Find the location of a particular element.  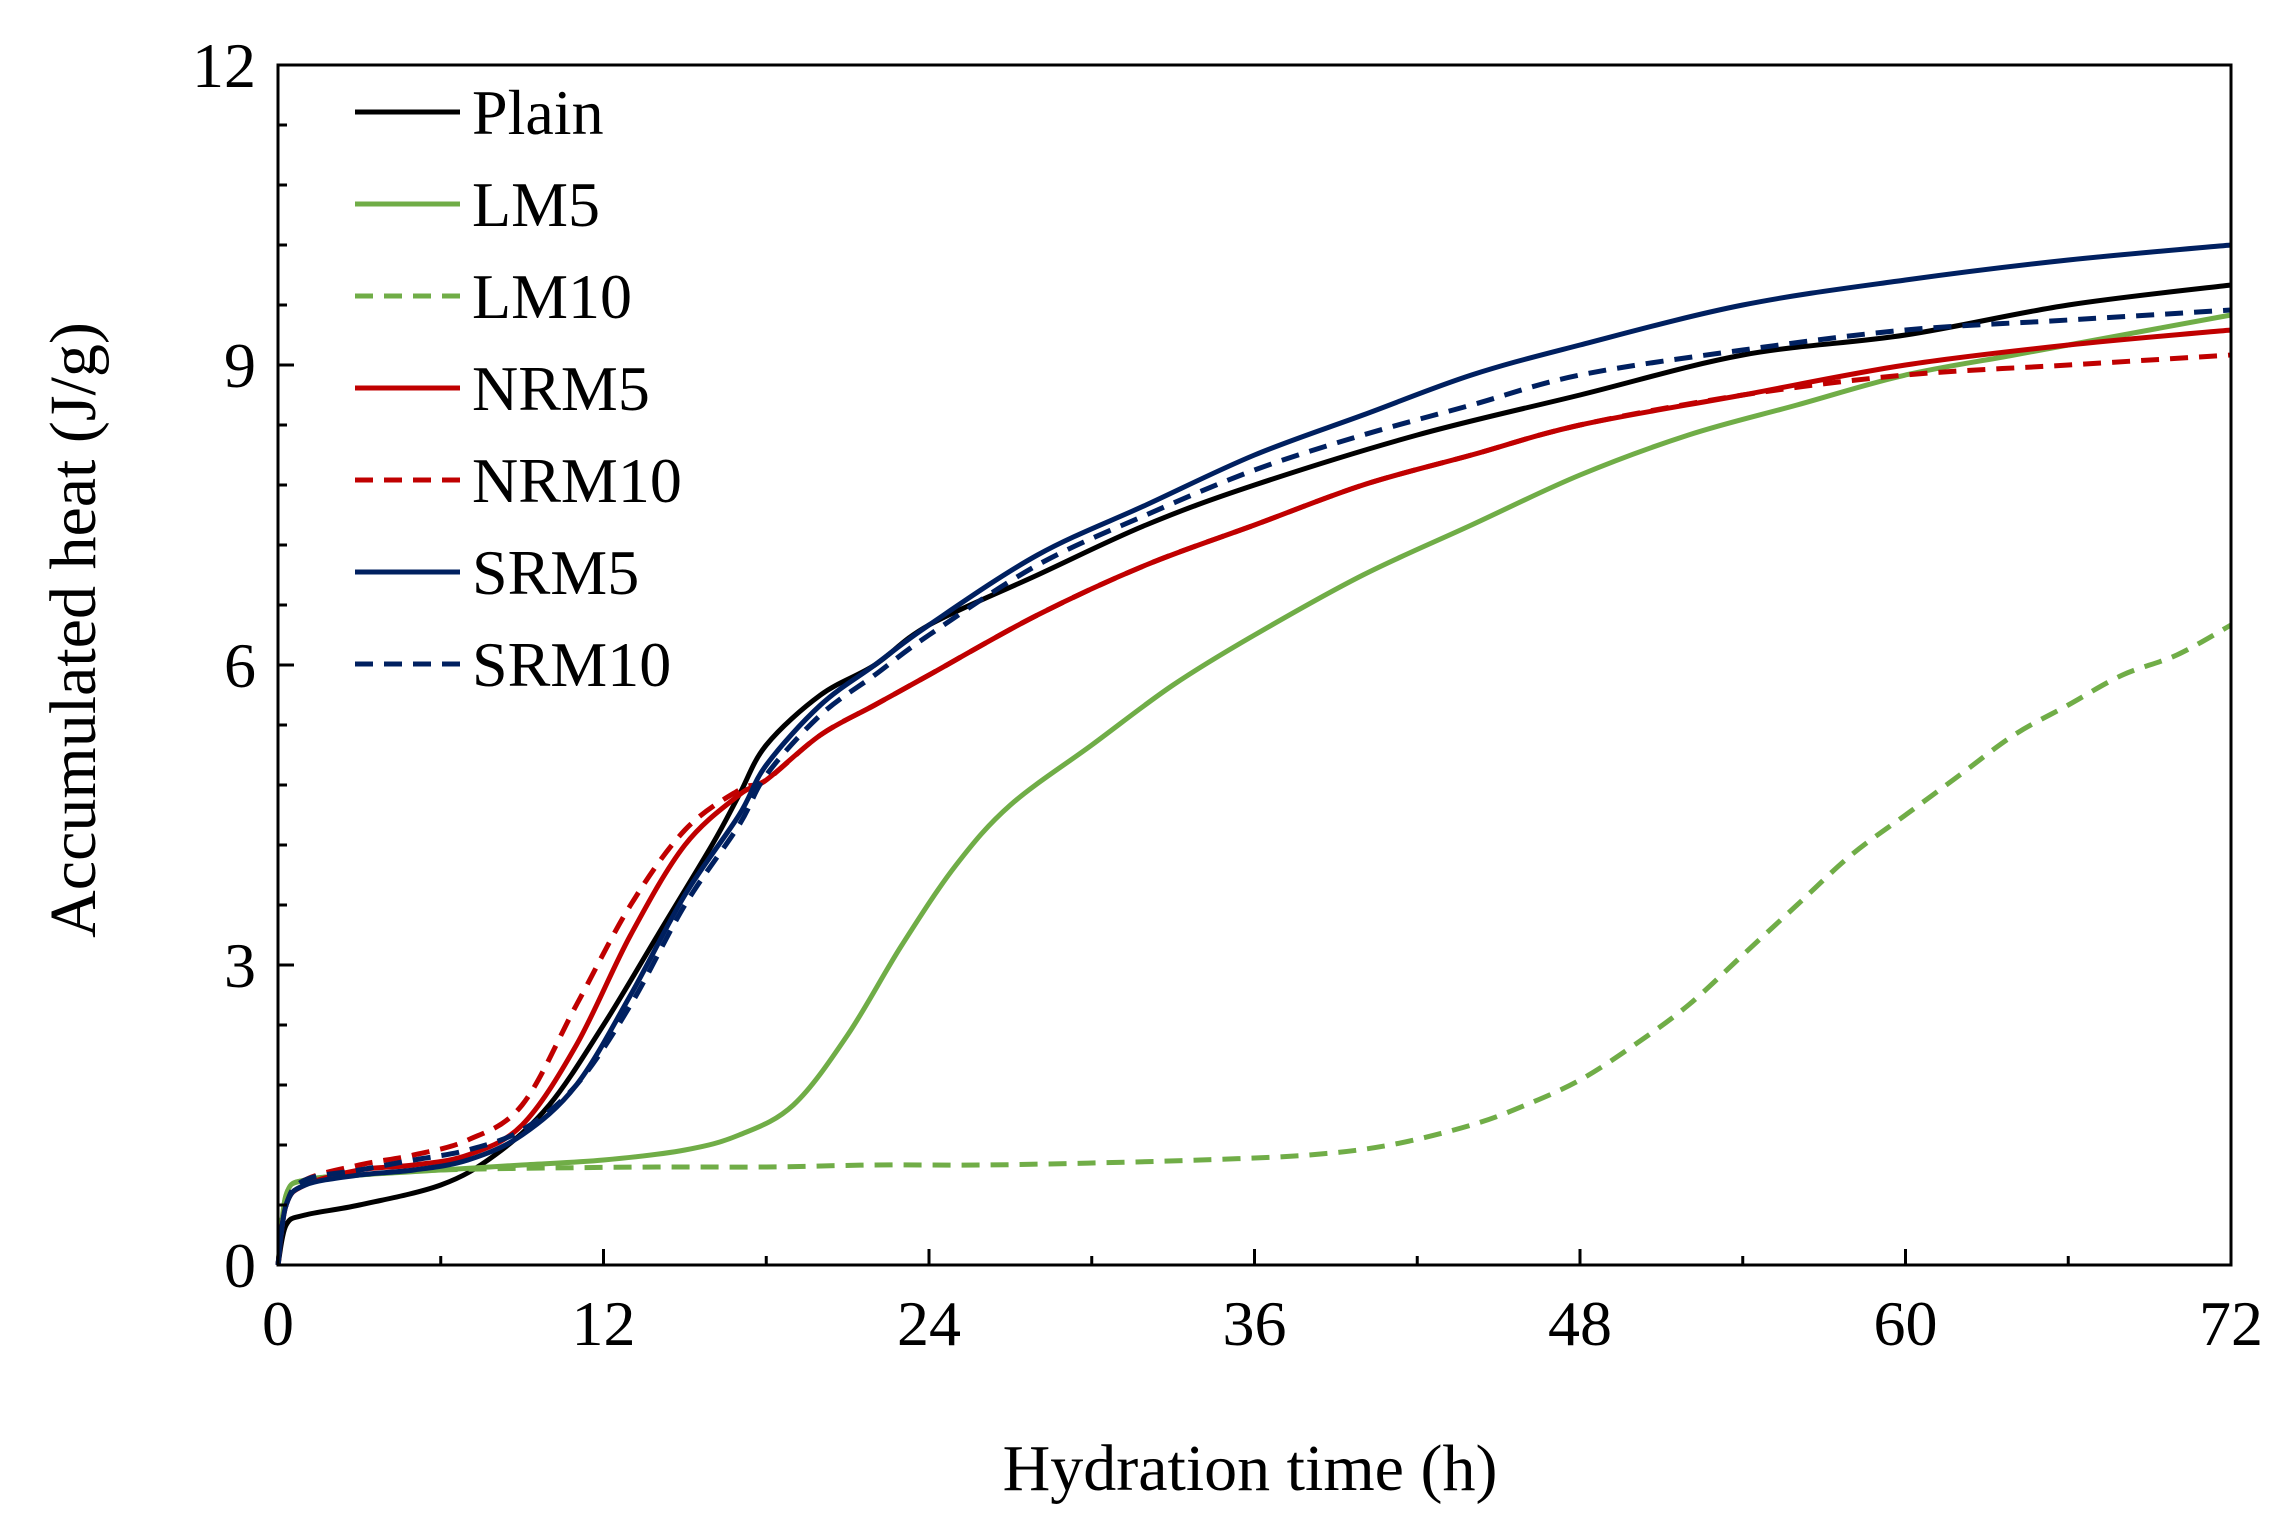

legend-label-plain: Plain is located at coordinates (538, 112).